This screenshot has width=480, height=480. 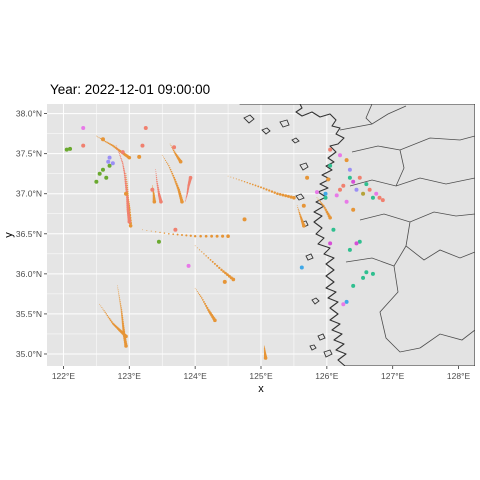 What do you see at coordinates (9, 235) in the screenshot?
I see `y-axis-title: y` at bounding box center [9, 235].